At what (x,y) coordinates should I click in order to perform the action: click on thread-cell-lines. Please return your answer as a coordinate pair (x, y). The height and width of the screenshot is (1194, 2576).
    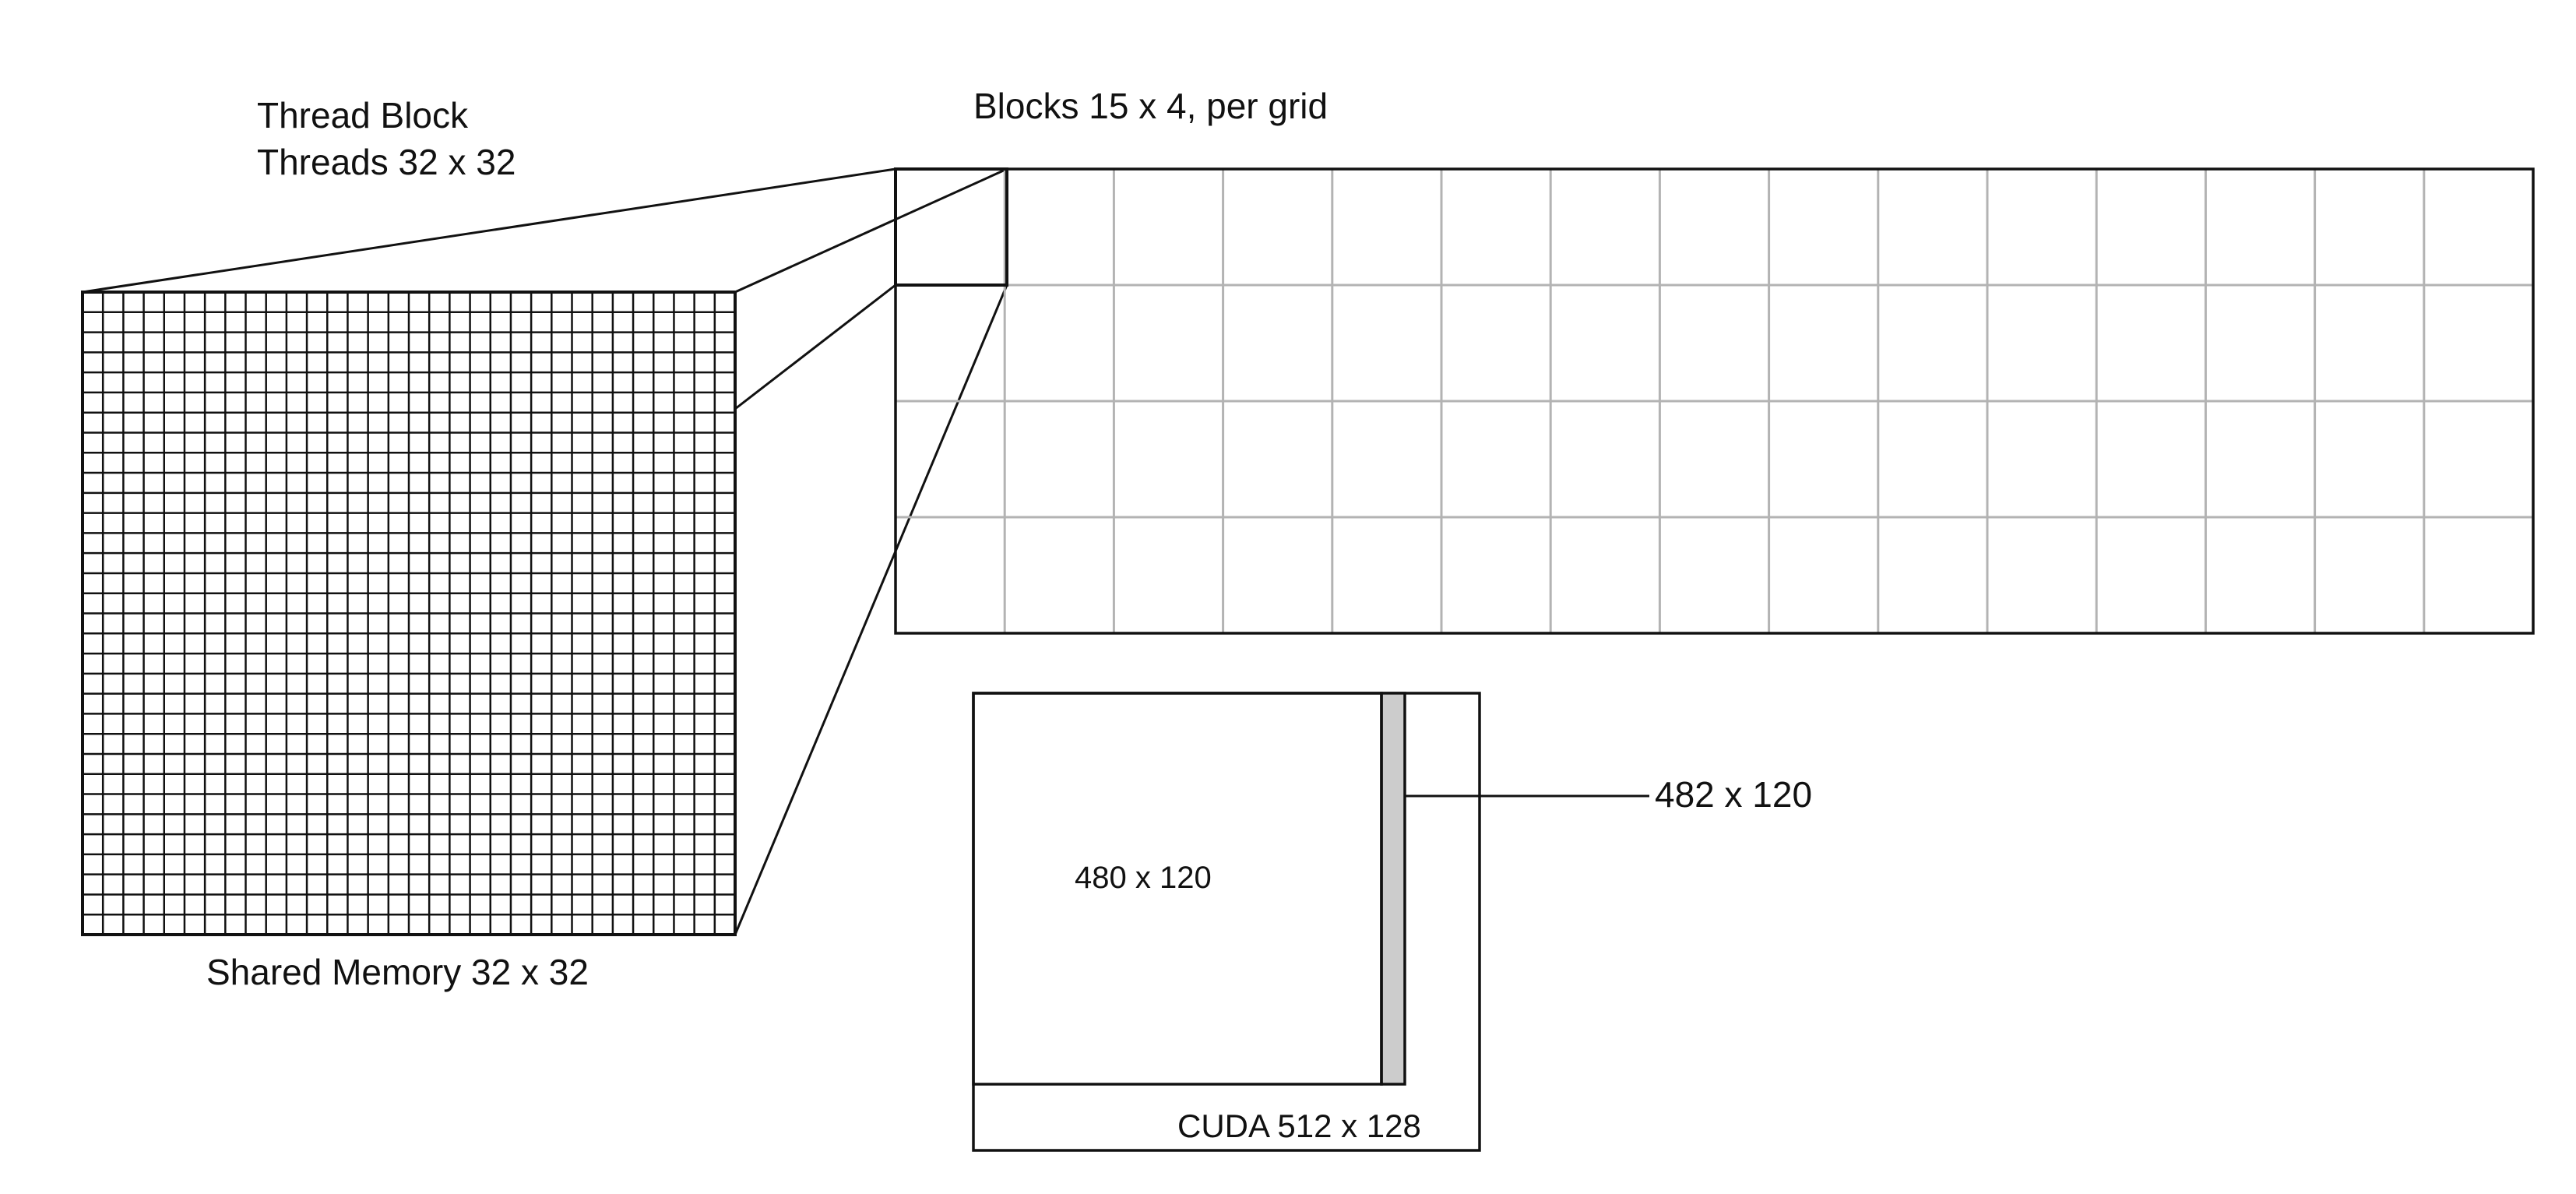
    Looking at the image, I should click on (409, 613).